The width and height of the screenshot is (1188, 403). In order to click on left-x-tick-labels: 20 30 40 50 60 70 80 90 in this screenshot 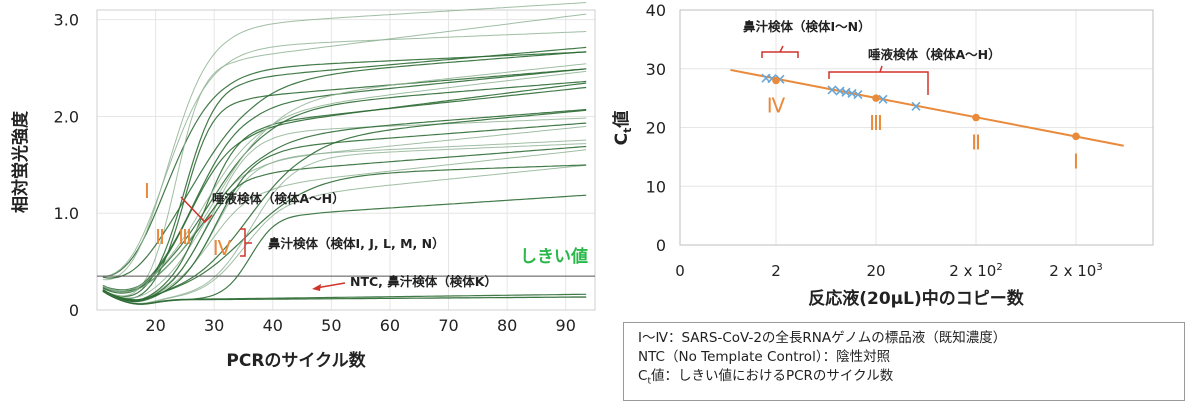, I will do `click(360, 325)`.